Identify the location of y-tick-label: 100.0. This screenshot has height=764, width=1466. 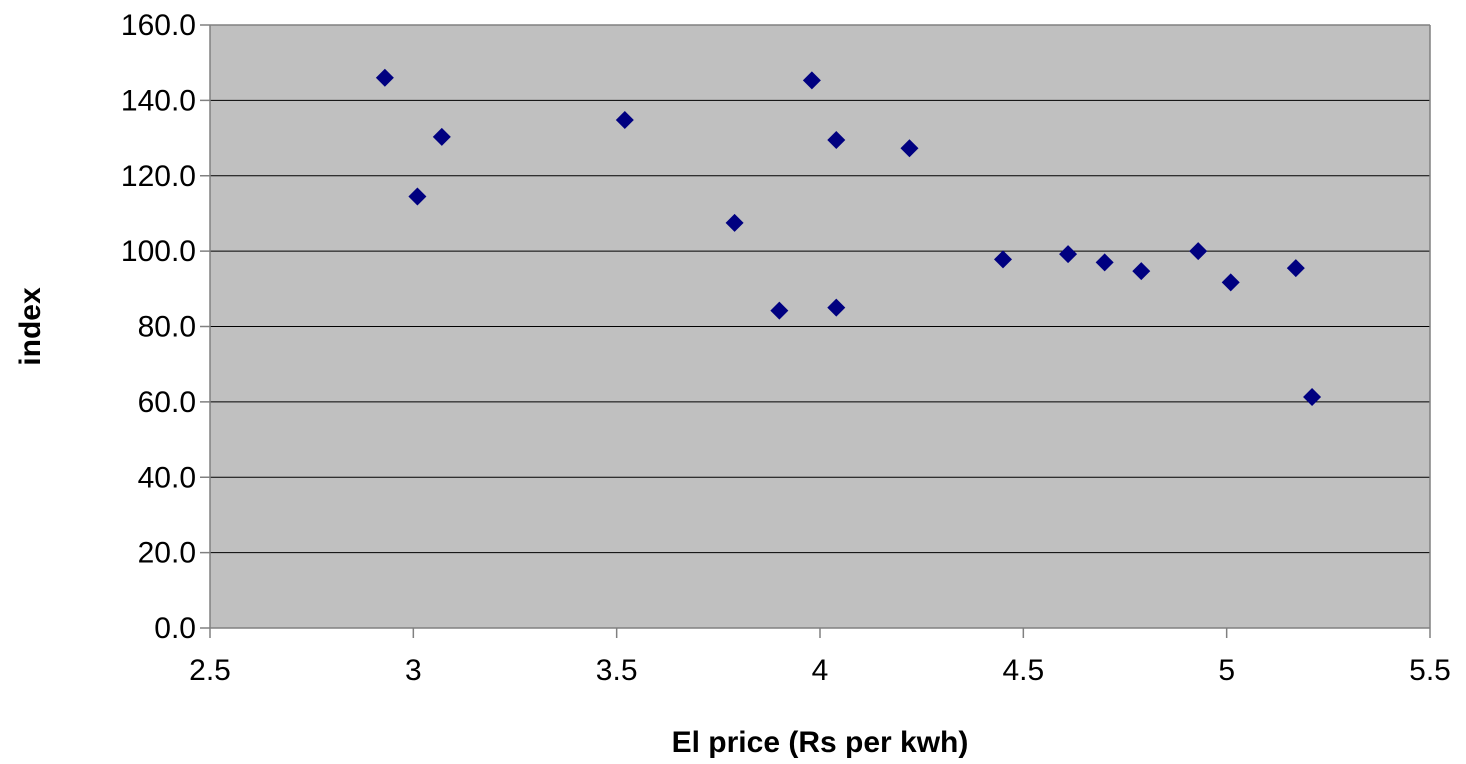
(158, 251).